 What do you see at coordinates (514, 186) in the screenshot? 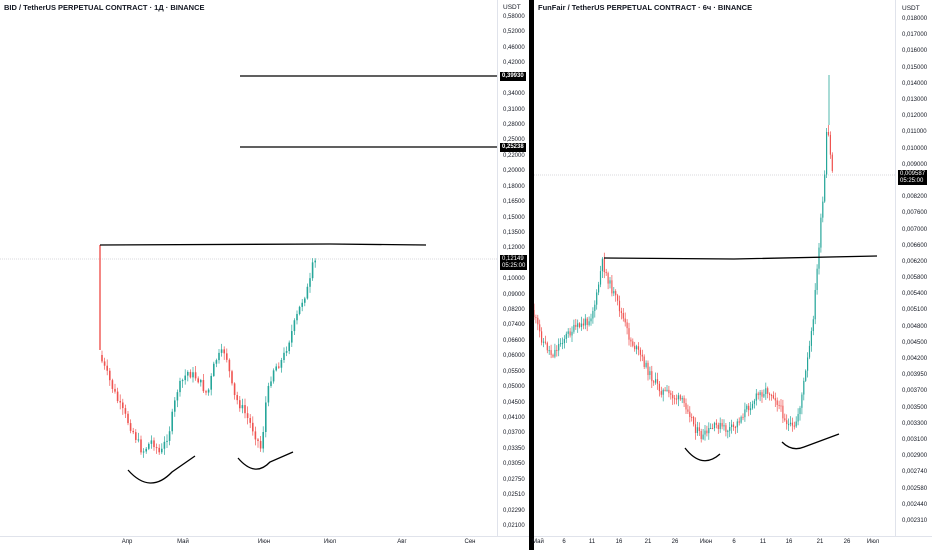
I see `price-tick-label: 0,18000` at bounding box center [514, 186].